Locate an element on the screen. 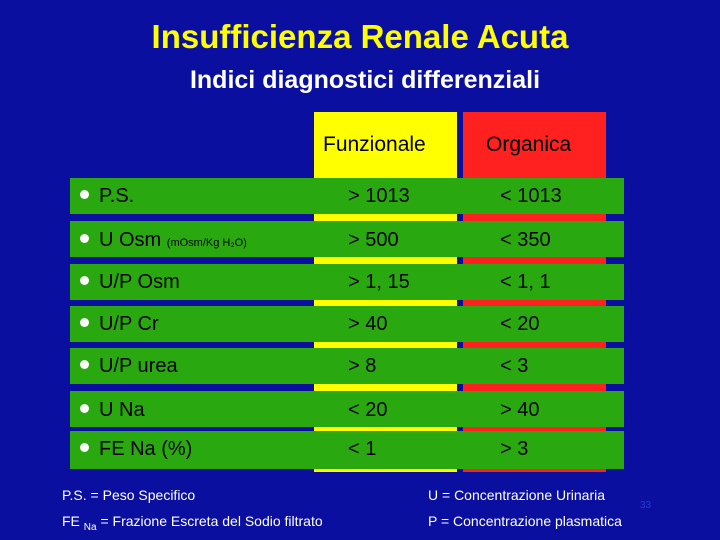 The width and height of the screenshot is (720, 540). slide-title: Insufficienza Renale Acuta is located at coordinates (360, 36).